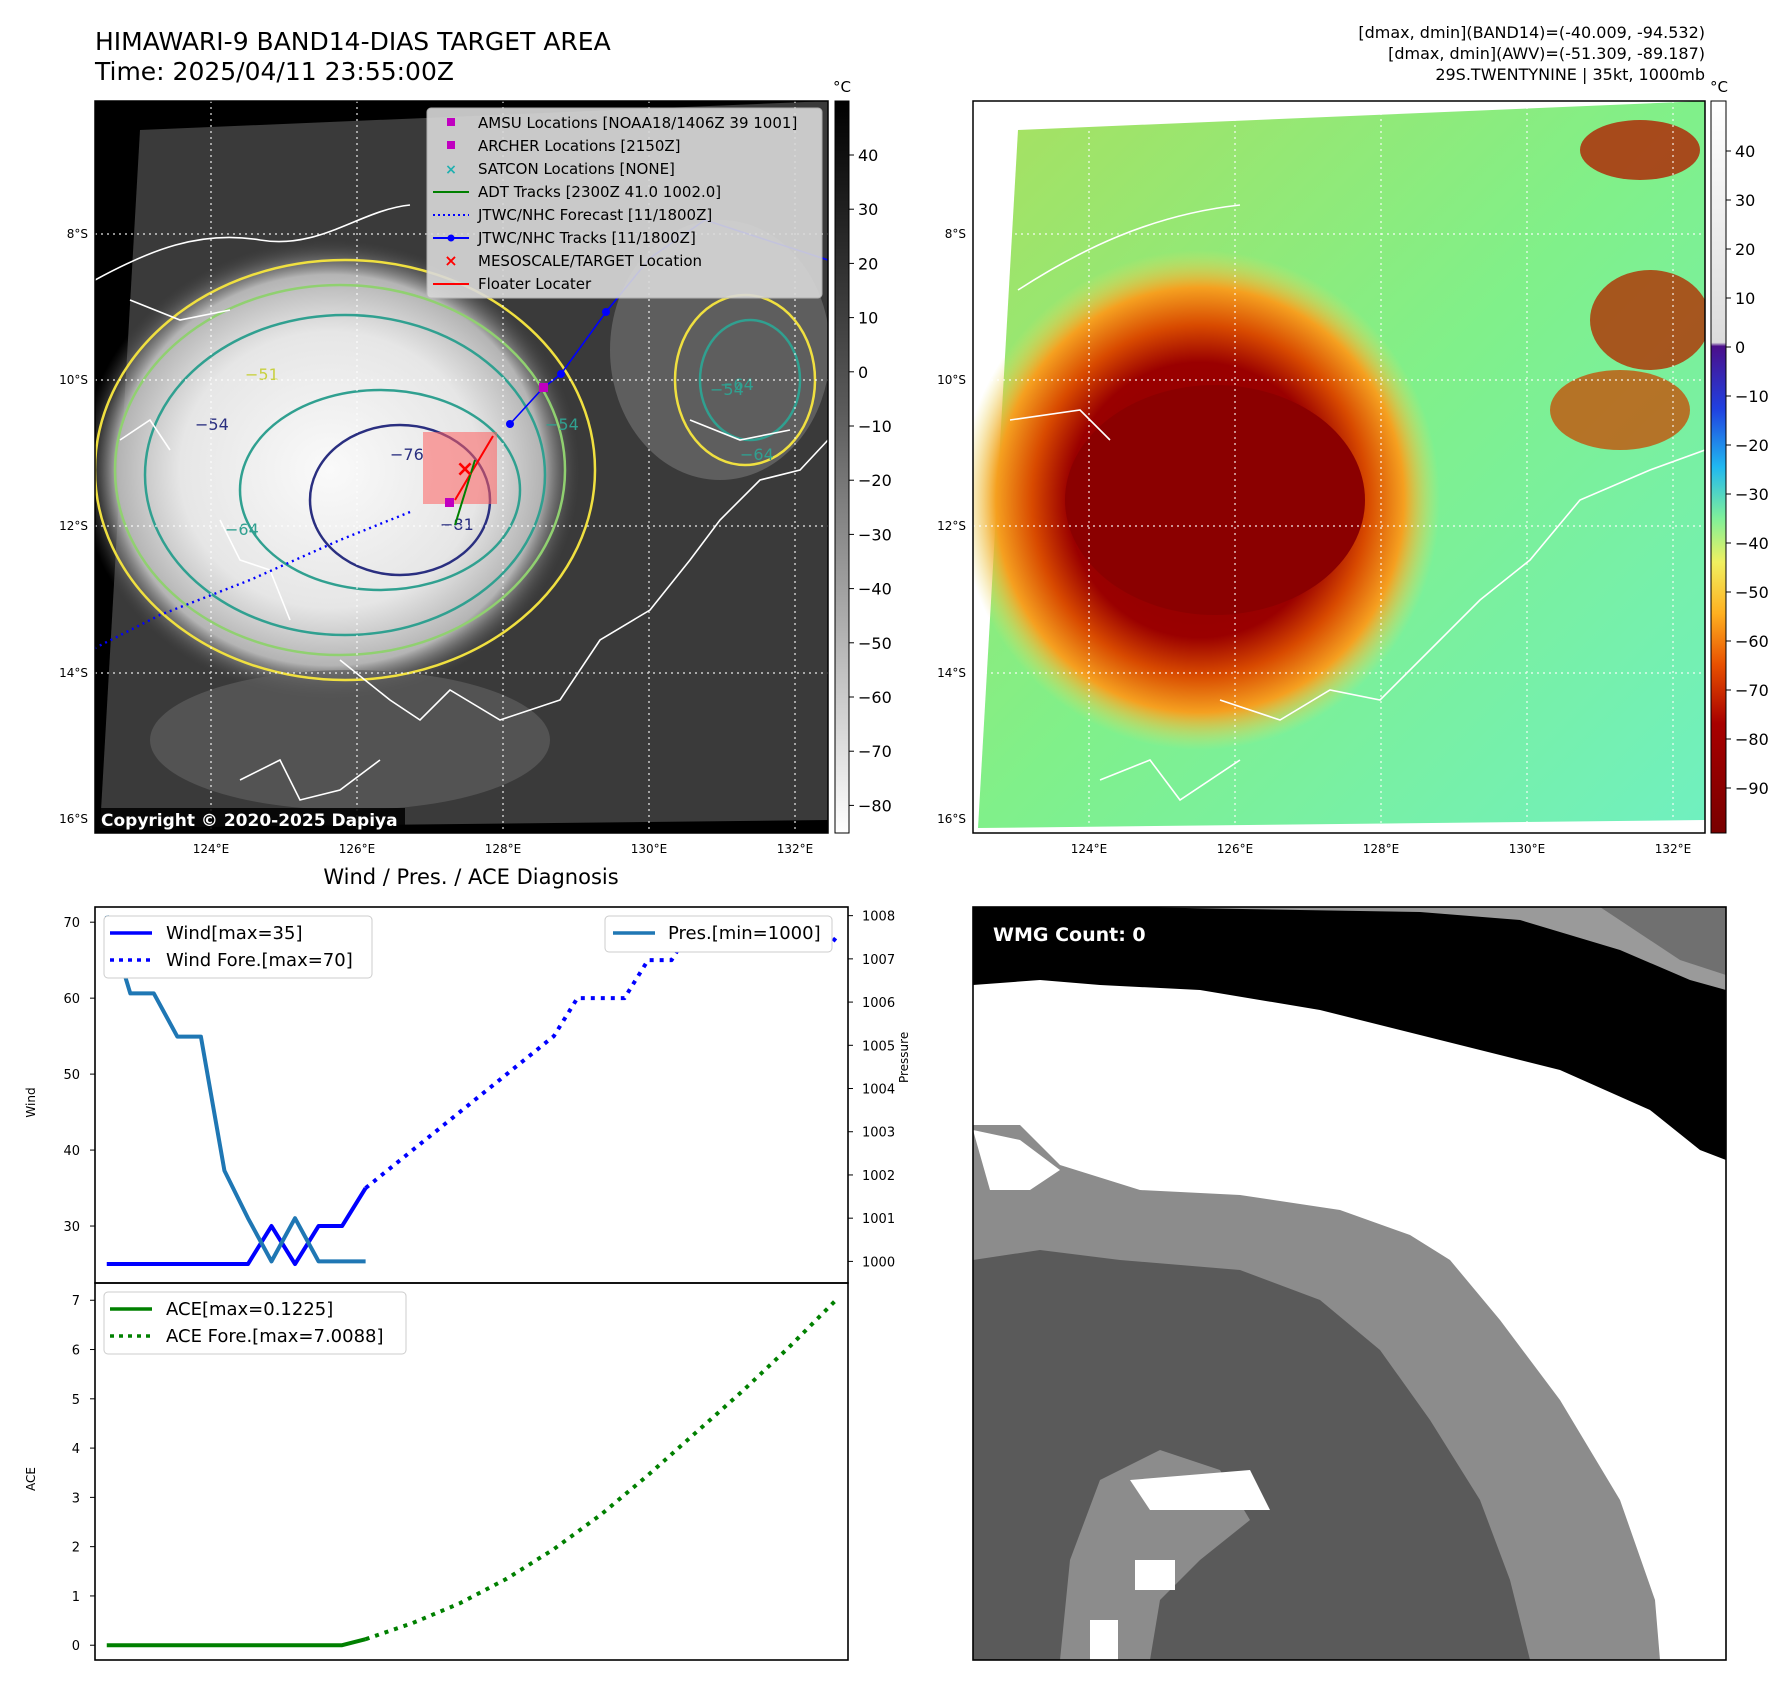 The width and height of the screenshot is (1788, 1690). Describe the element at coordinates (71, 999) in the screenshot. I see `y-tick-label: 60` at that location.